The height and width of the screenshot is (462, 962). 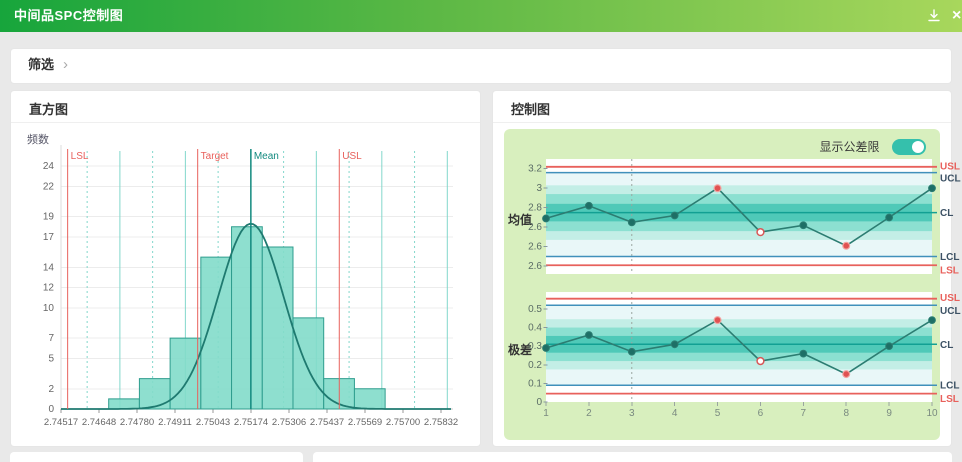 I want to click on hist-y-tick: 2, so click(x=51, y=389).